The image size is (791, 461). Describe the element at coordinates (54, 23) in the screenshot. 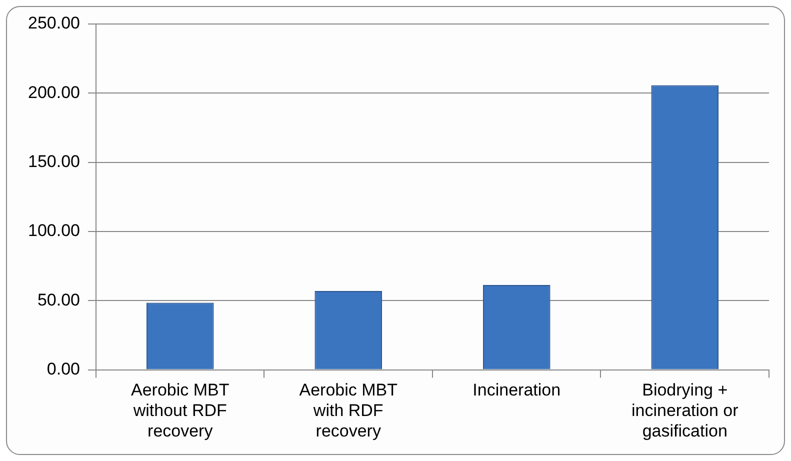

I see `y-tick-label: 250.00` at that location.